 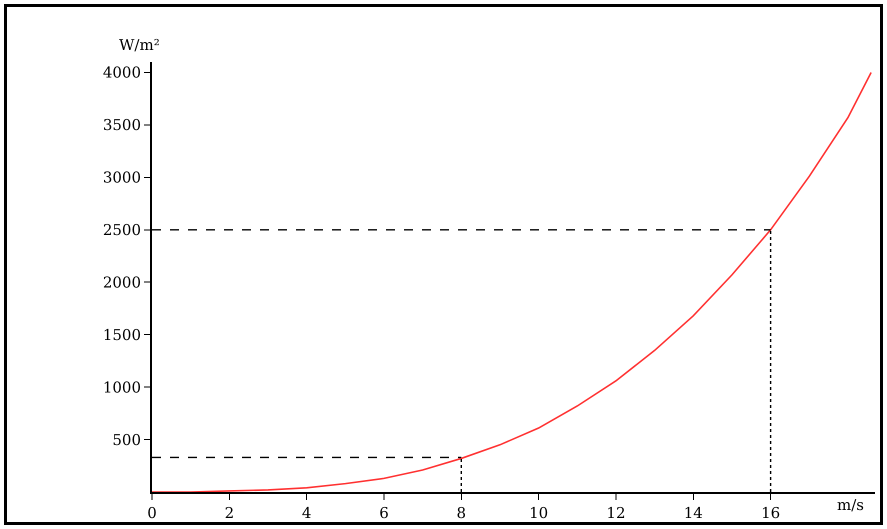 What do you see at coordinates (121, 335) in the screenshot?
I see `y-tick-label: 1500` at bounding box center [121, 335].